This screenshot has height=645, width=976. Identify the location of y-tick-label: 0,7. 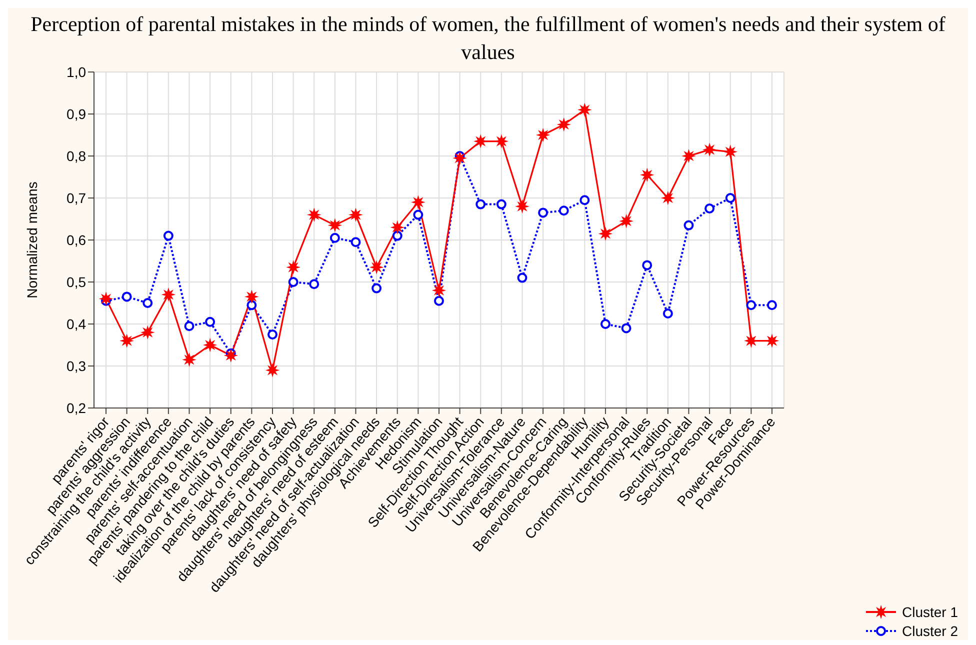
(76, 198).